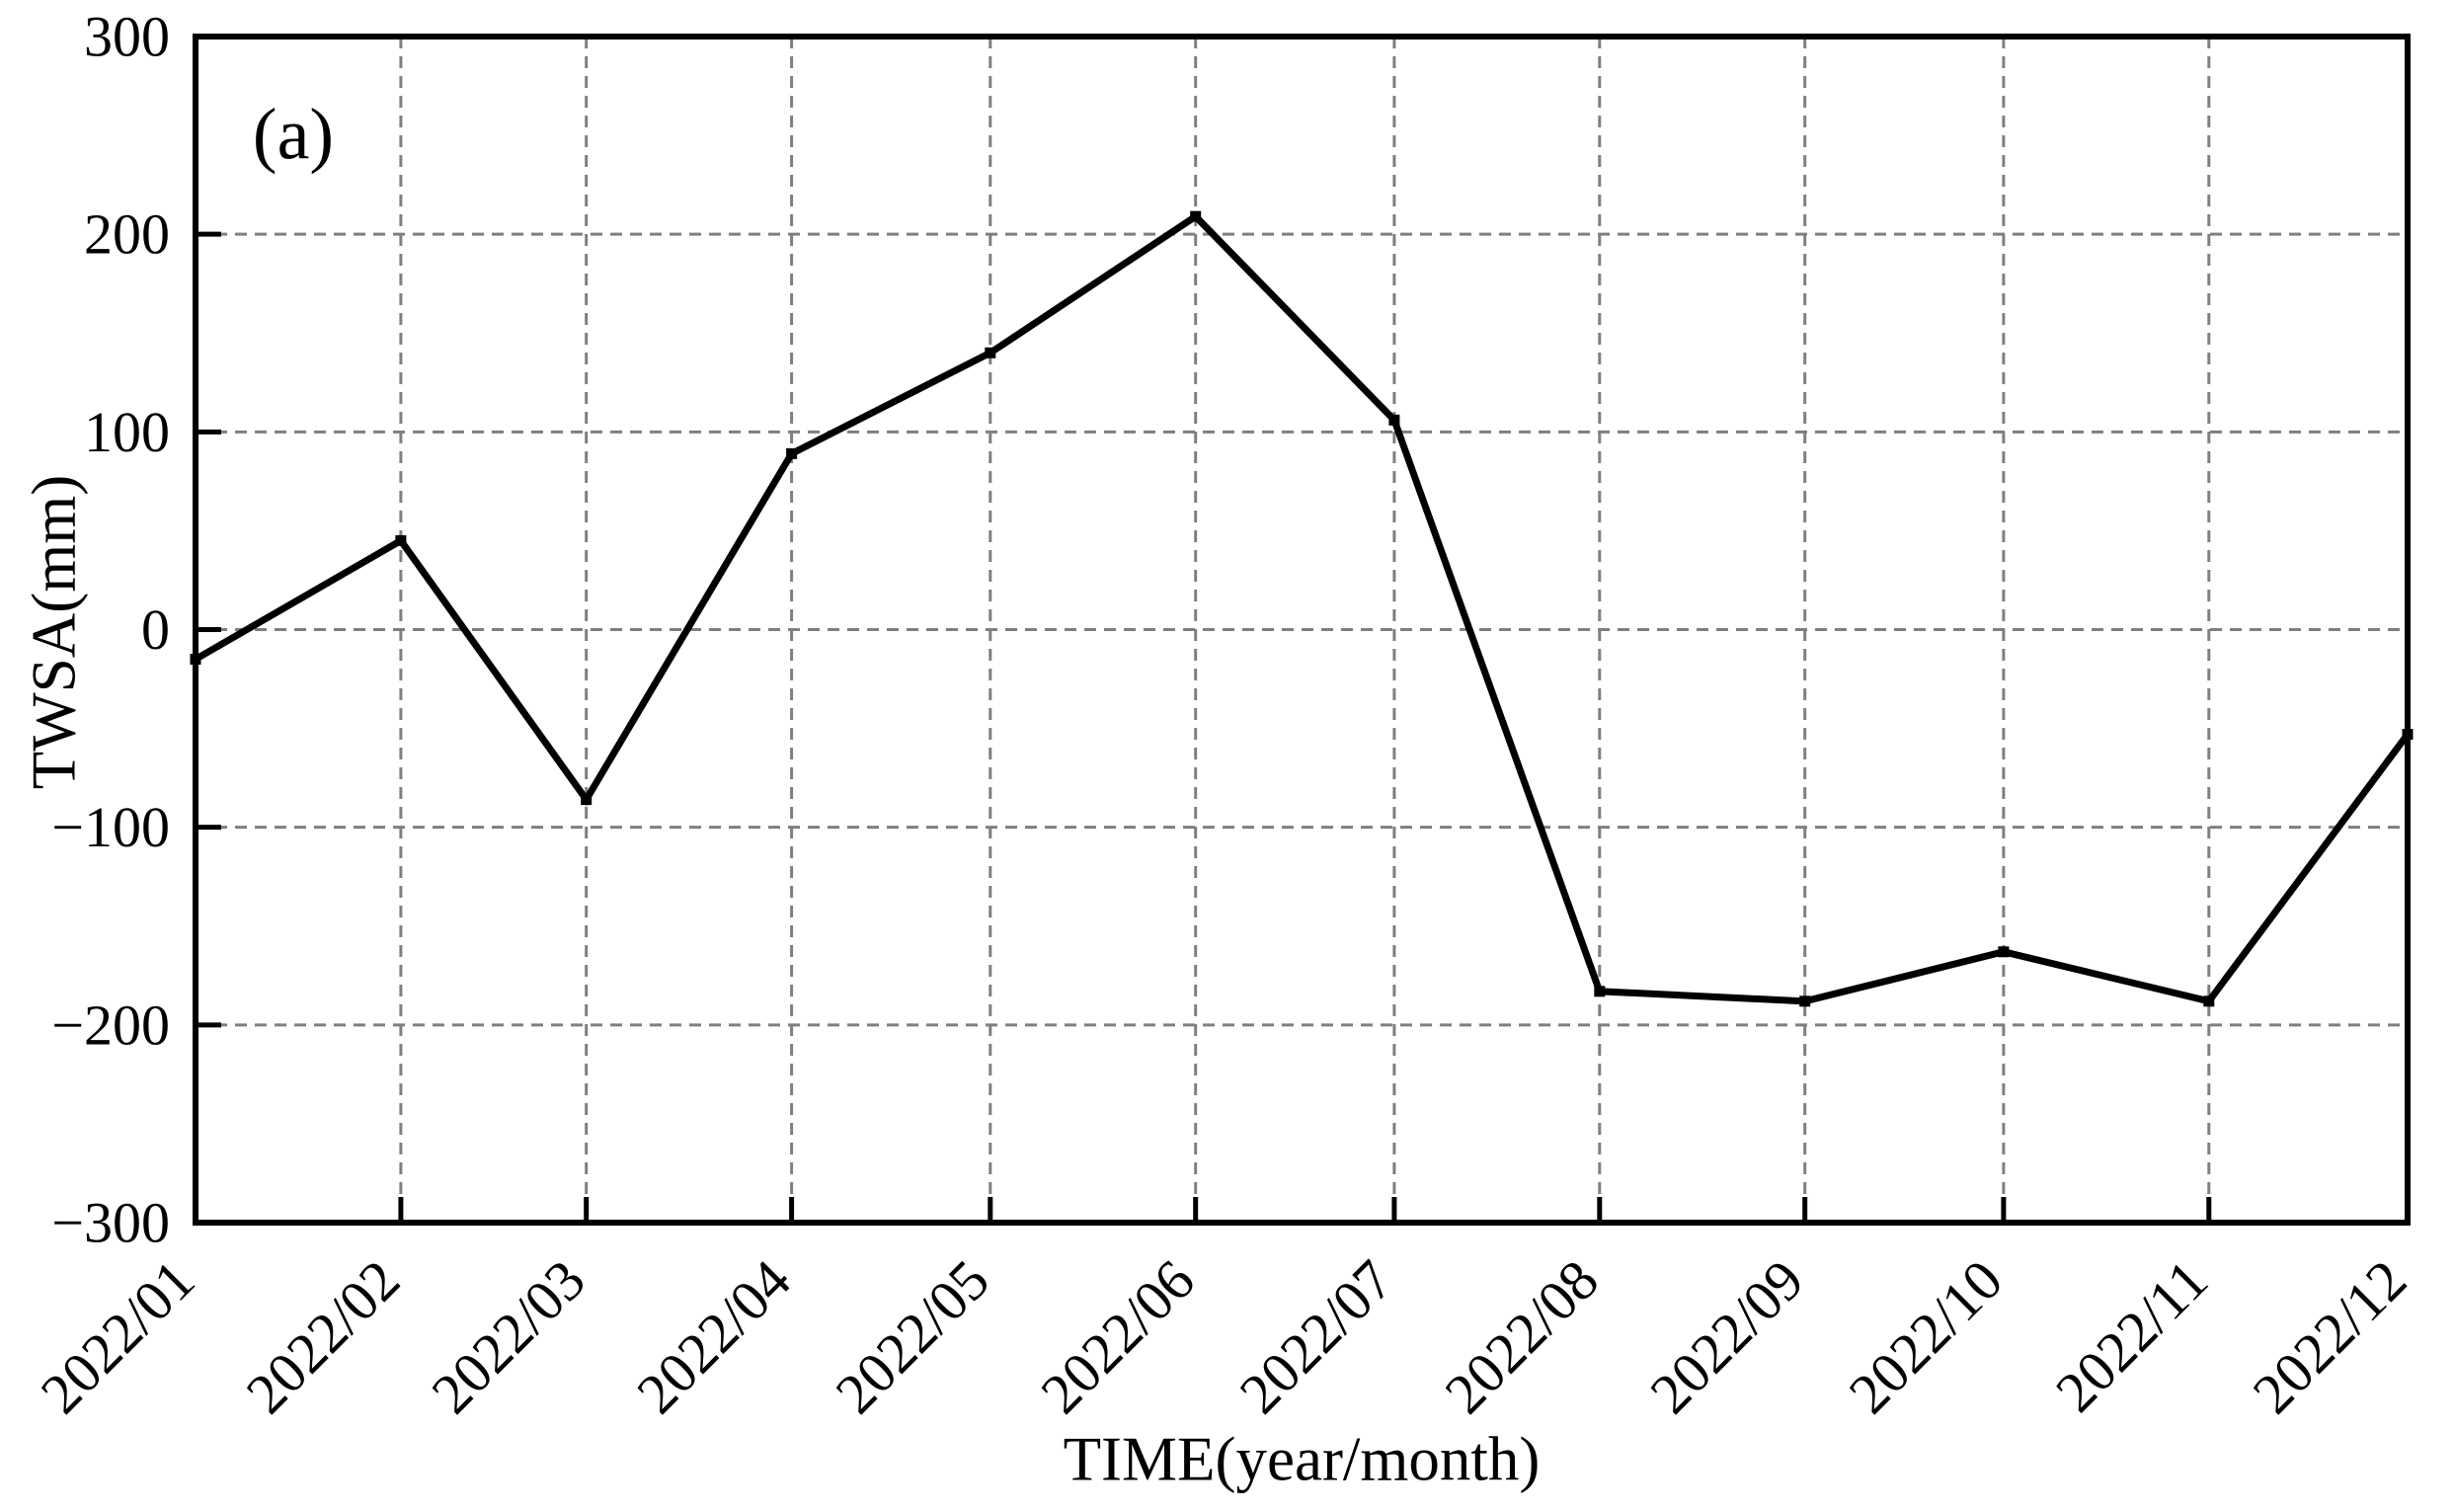  I want to click on y-tick-labels: 300 200 100 0 −100 −200 −300, so click(110, 630).